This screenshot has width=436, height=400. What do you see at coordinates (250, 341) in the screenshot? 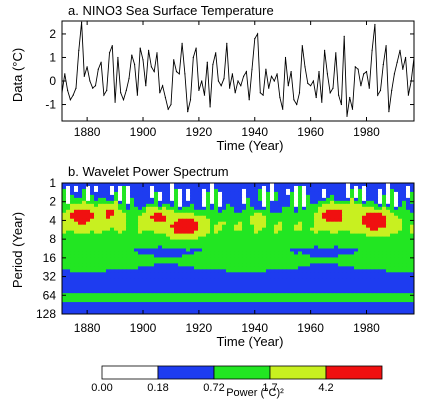
I see `panel-b-x-label: Time (Year)` at bounding box center [250, 341].